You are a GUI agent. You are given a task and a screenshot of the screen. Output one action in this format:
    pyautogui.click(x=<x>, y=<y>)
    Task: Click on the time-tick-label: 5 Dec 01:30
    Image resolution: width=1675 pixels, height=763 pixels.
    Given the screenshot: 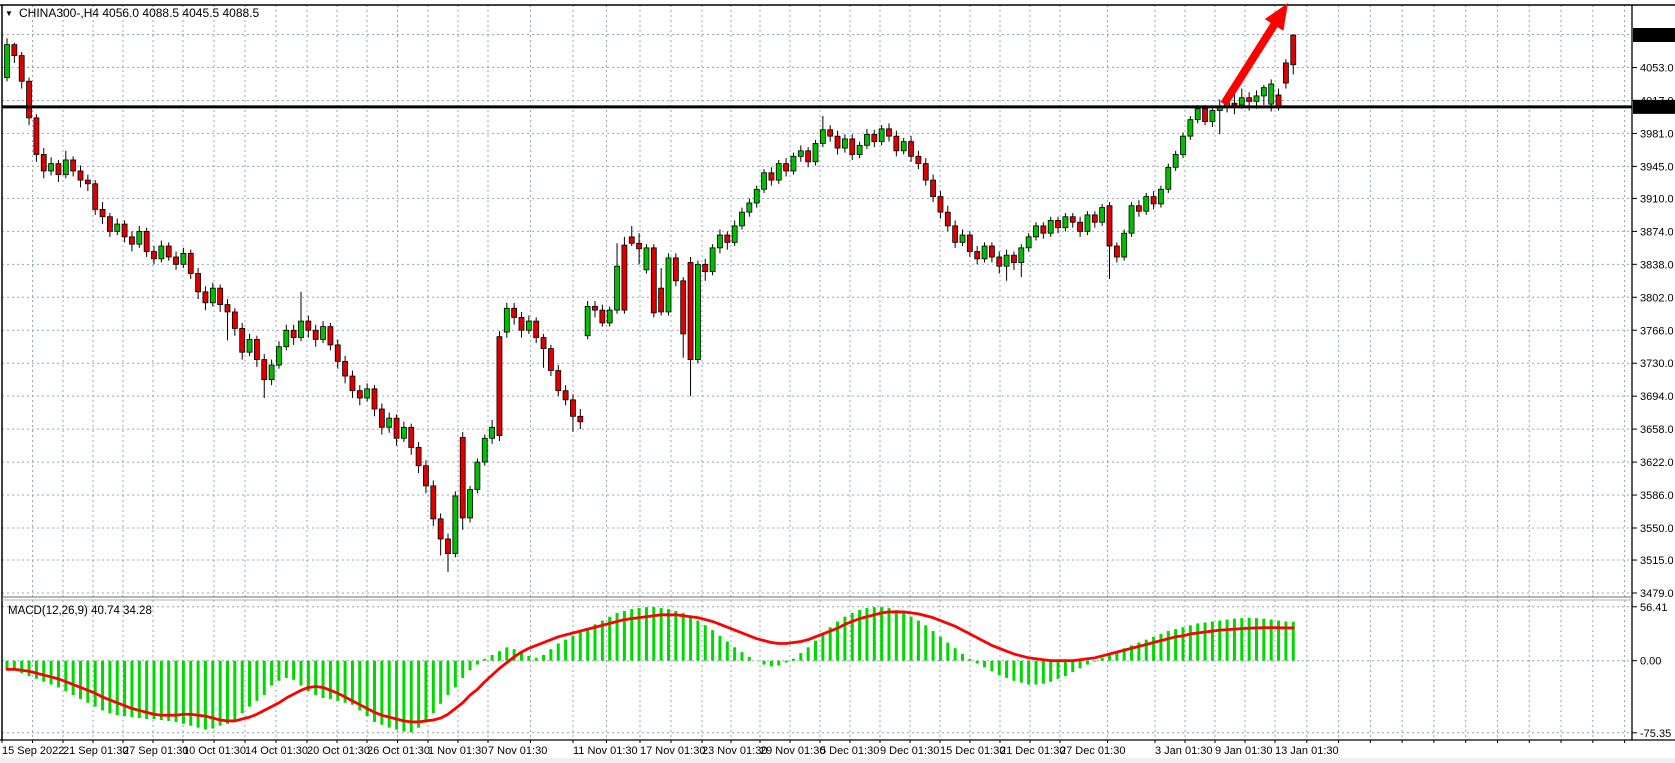 What is the action you would take?
    pyautogui.click(x=849, y=751)
    